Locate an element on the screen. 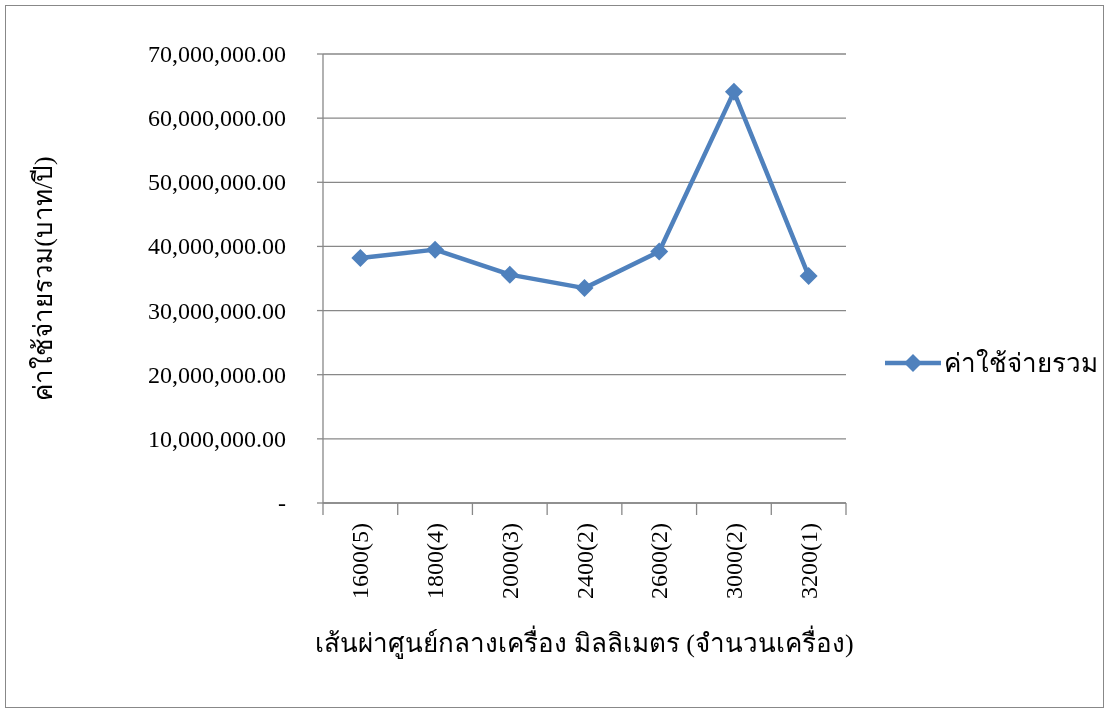 The width and height of the screenshot is (1109, 713). y-tick-label: - is located at coordinates (282, 503).